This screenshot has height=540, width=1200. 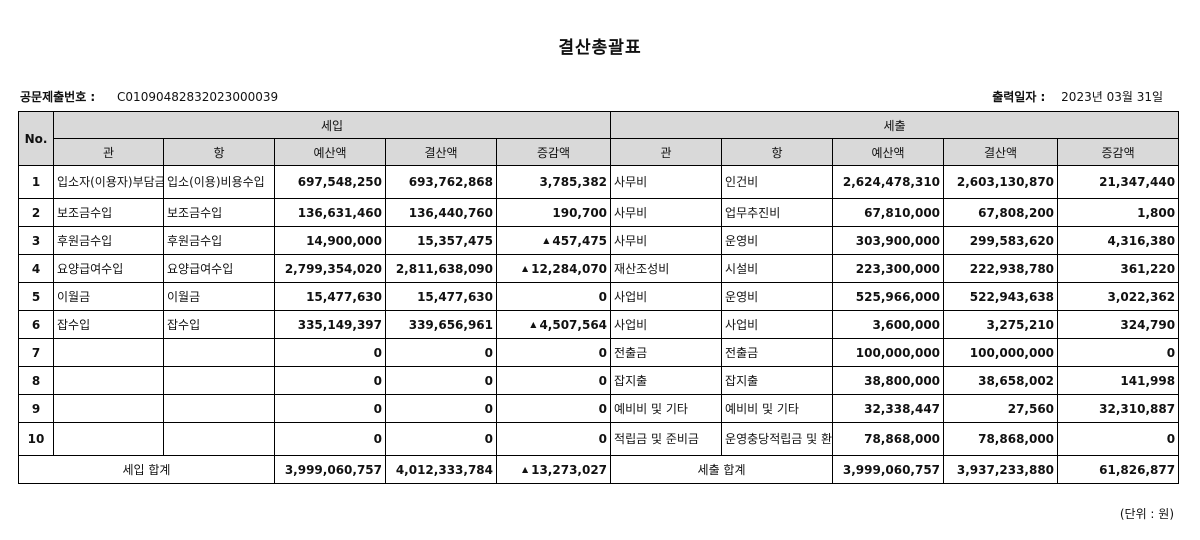 What do you see at coordinates (219, 324) in the screenshot?
I see `income-hang: 잡수입` at bounding box center [219, 324].